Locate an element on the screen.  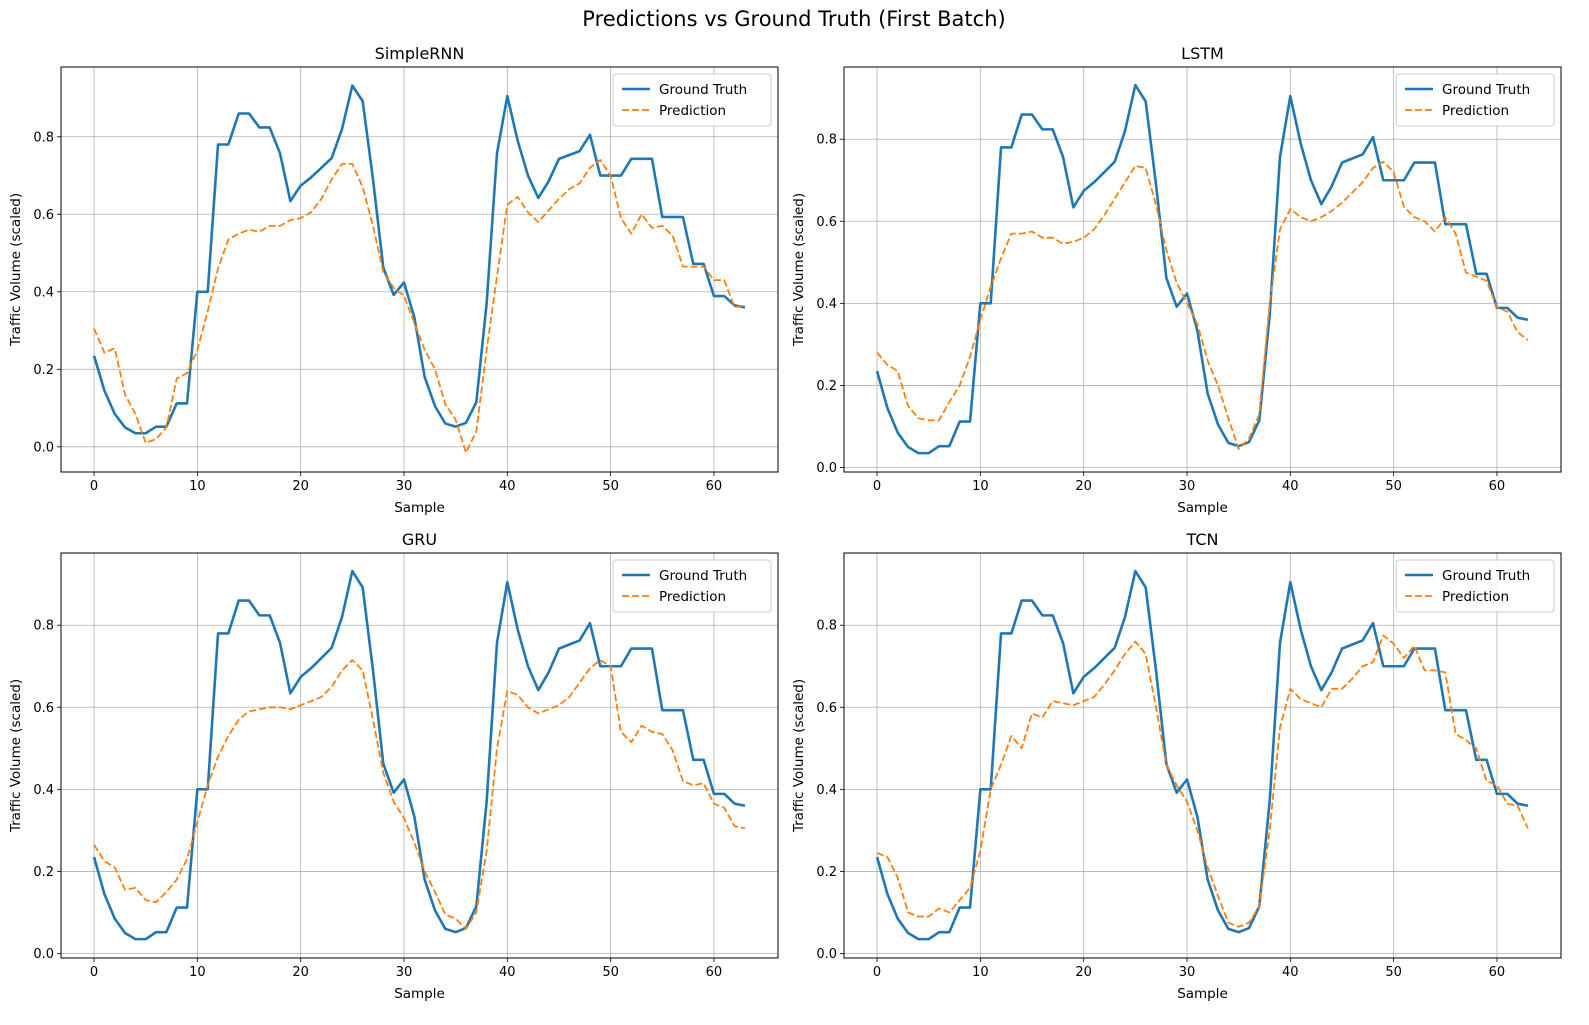
subplot-title: GRU is located at coordinates (419, 539).